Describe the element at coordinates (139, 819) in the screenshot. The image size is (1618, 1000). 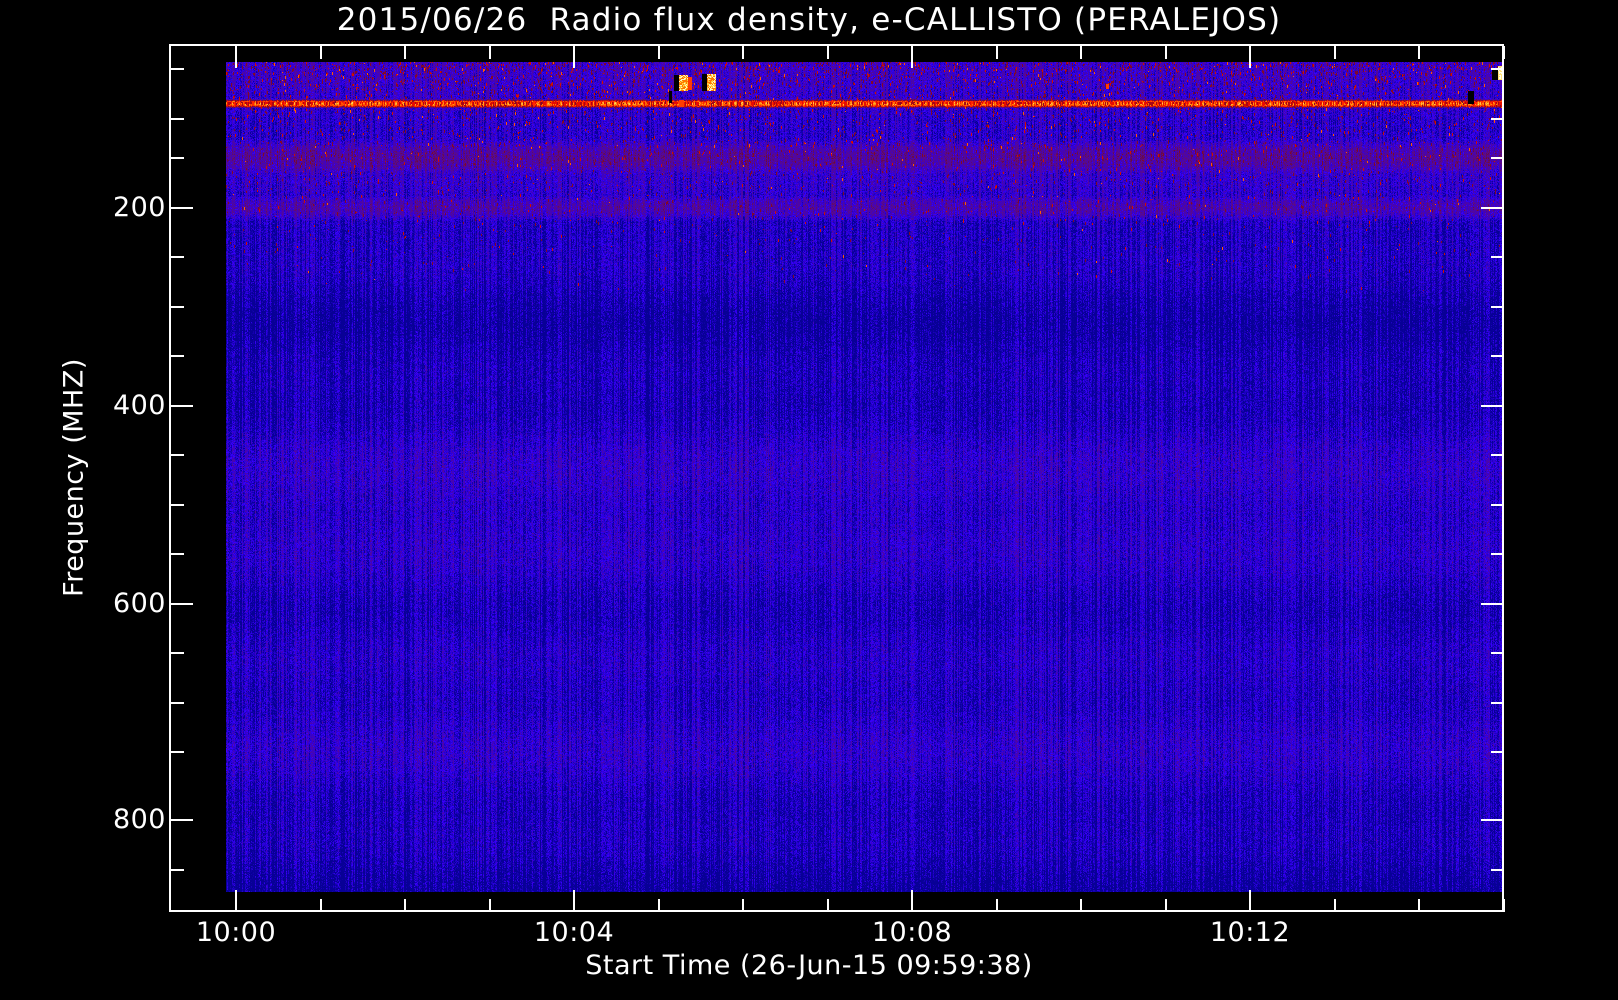
I see `y-tick-label-800: 800` at that location.